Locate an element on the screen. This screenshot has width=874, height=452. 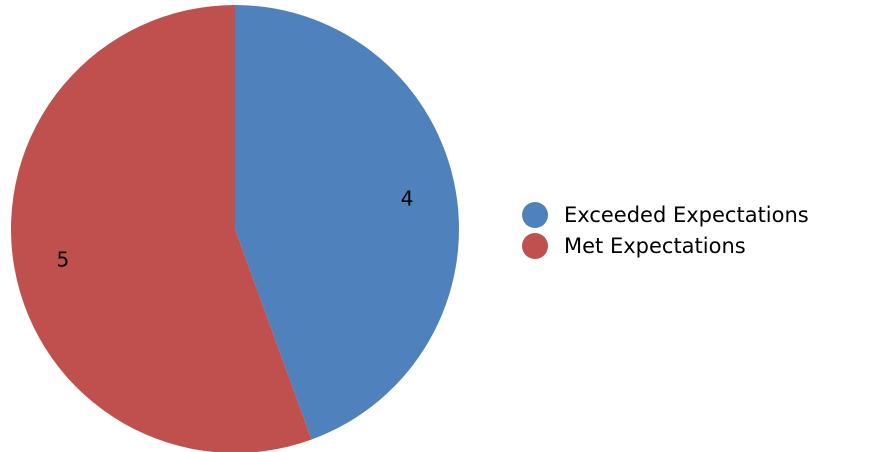
pie-data-labels: 45 is located at coordinates (235, 229).